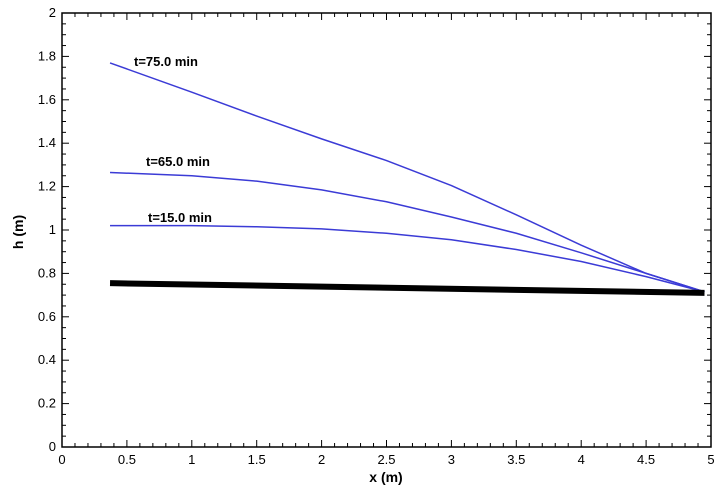  What do you see at coordinates (47, 142) in the screenshot?
I see `y-tick-label: 1.4` at bounding box center [47, 142].